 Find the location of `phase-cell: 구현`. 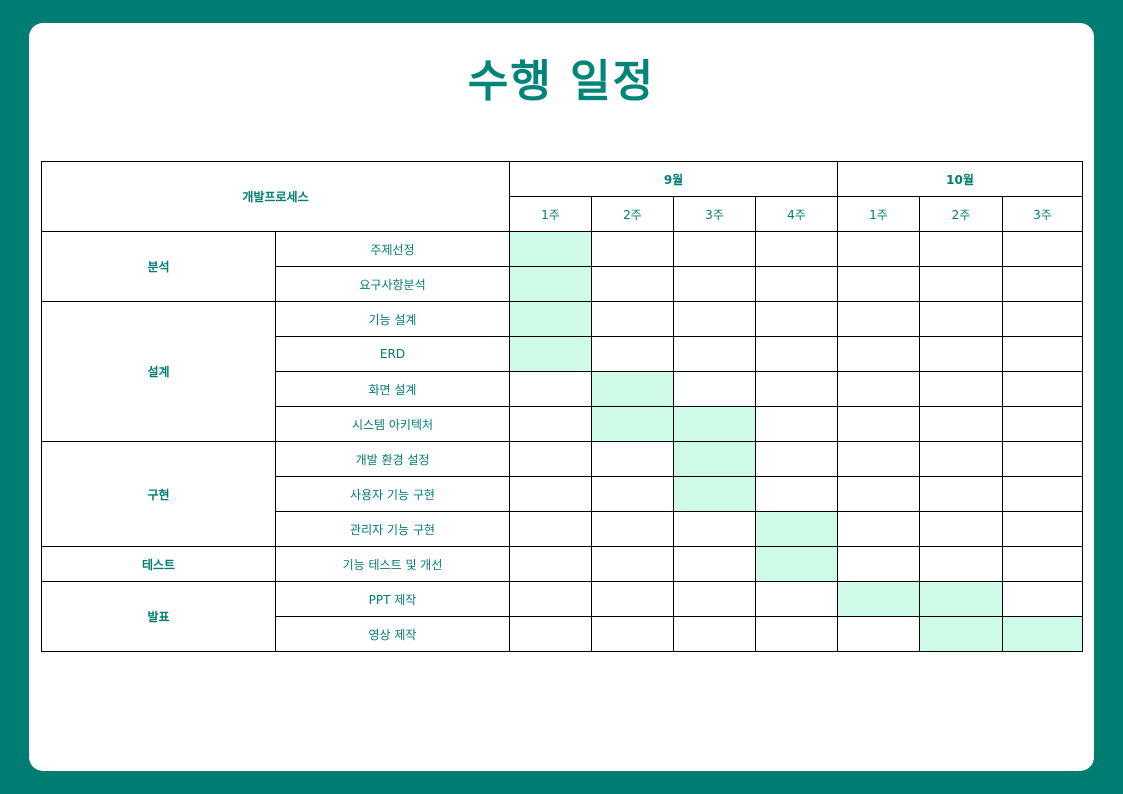

phase-cell: 구현 is located at coordinates (158, 494).